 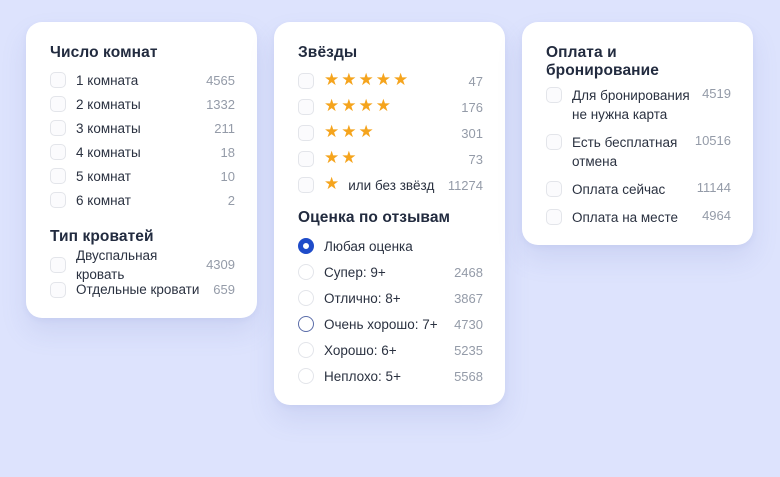 I want to click on rating-option: Очень хорошо: 7+ 4730, so click(x=390, y=324).